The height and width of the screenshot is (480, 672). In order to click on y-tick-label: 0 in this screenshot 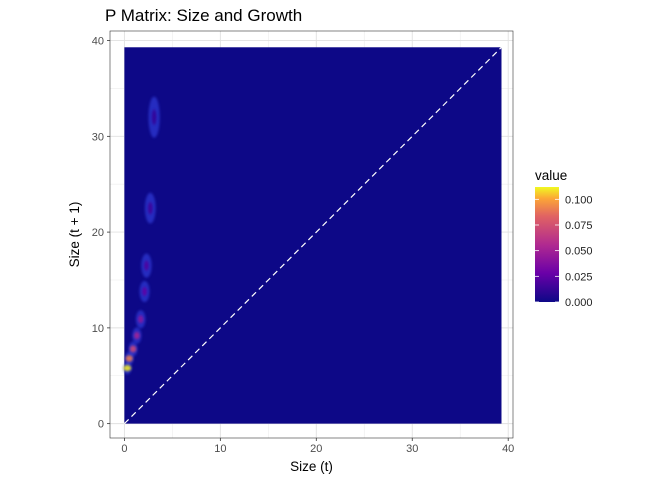, I will do `click(101, 425)`.